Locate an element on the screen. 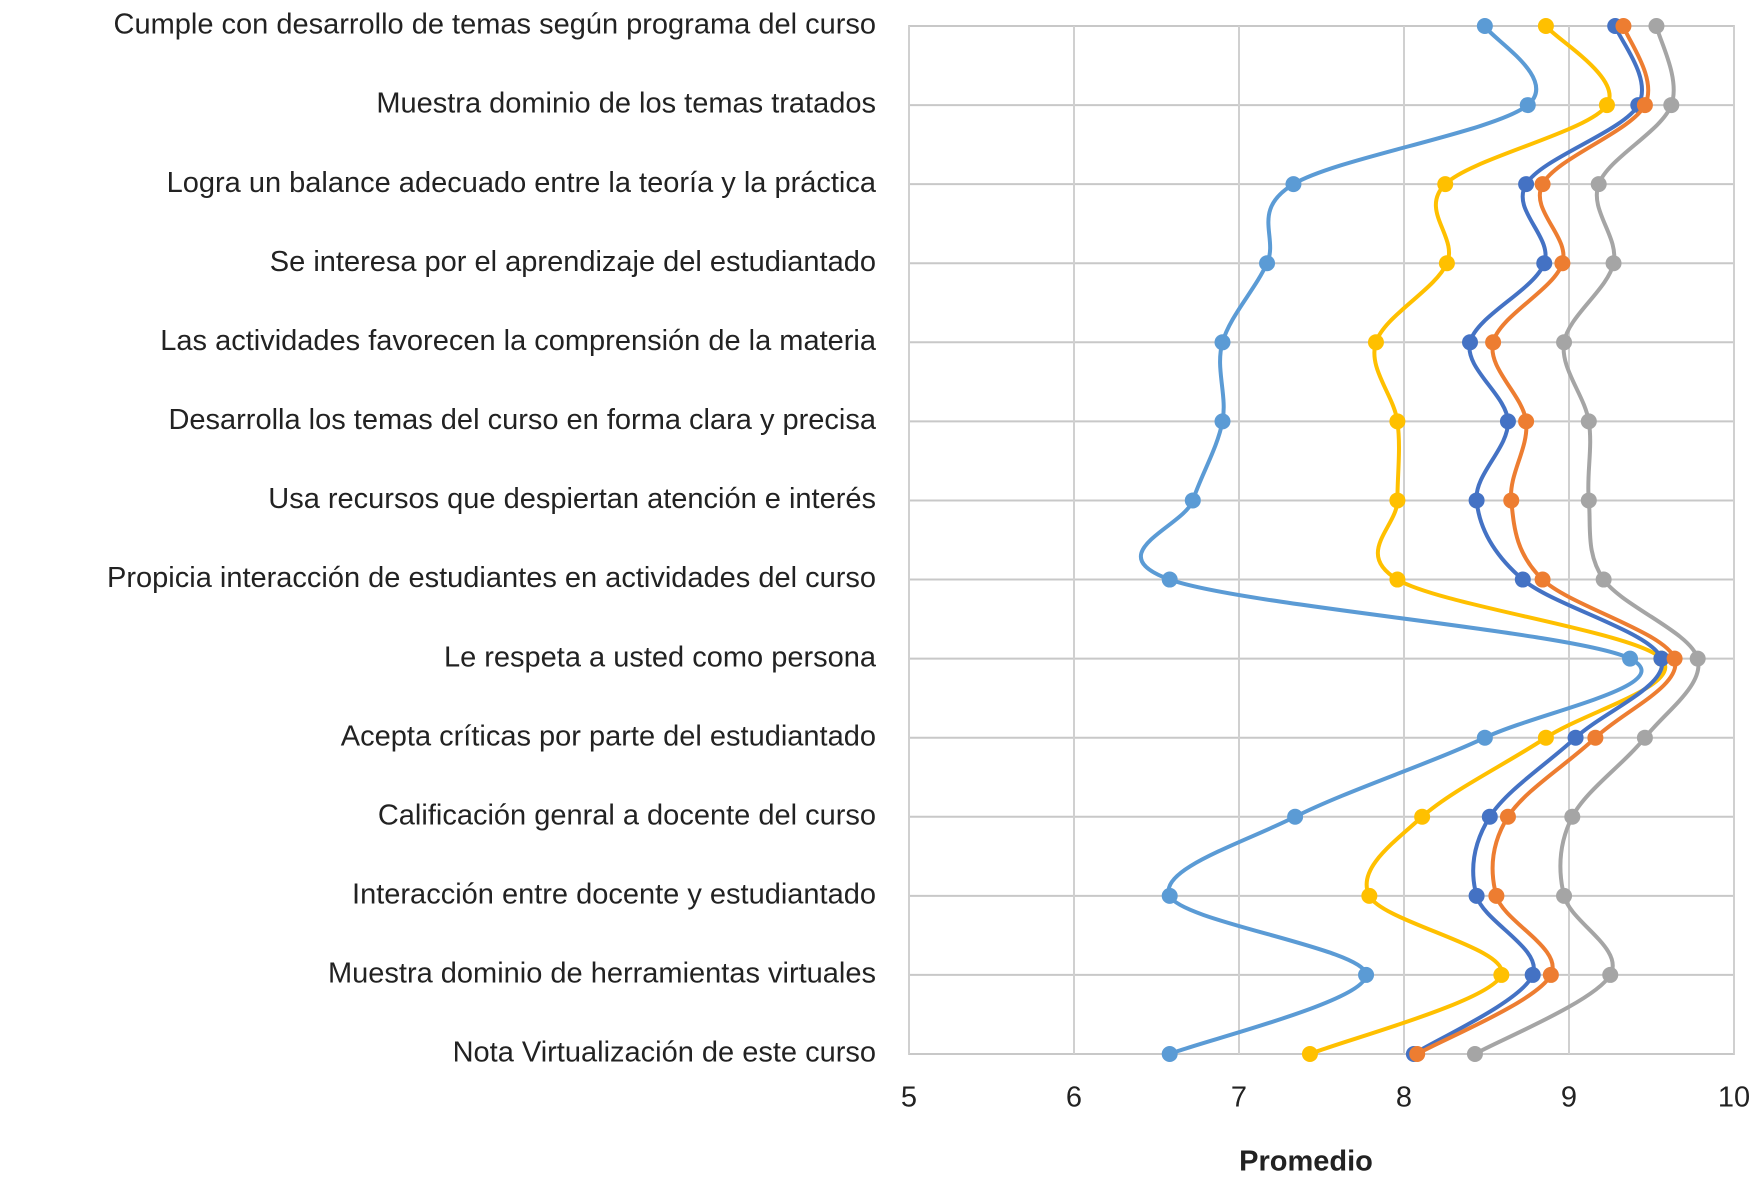  x-tick-label: 9 is located at coordinates (1569, 1098).